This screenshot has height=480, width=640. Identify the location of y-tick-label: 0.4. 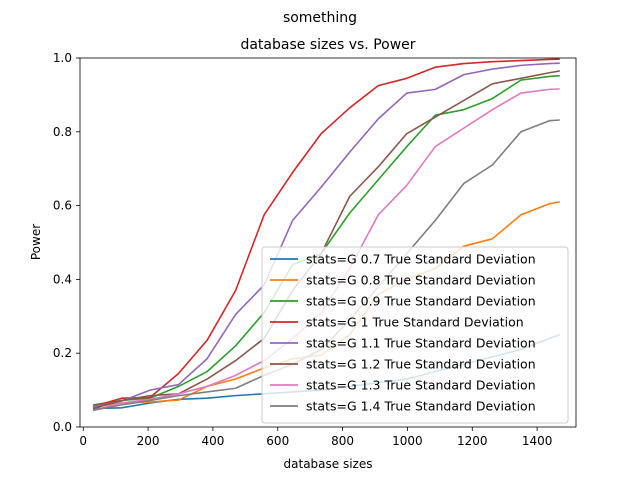
(62, 279).